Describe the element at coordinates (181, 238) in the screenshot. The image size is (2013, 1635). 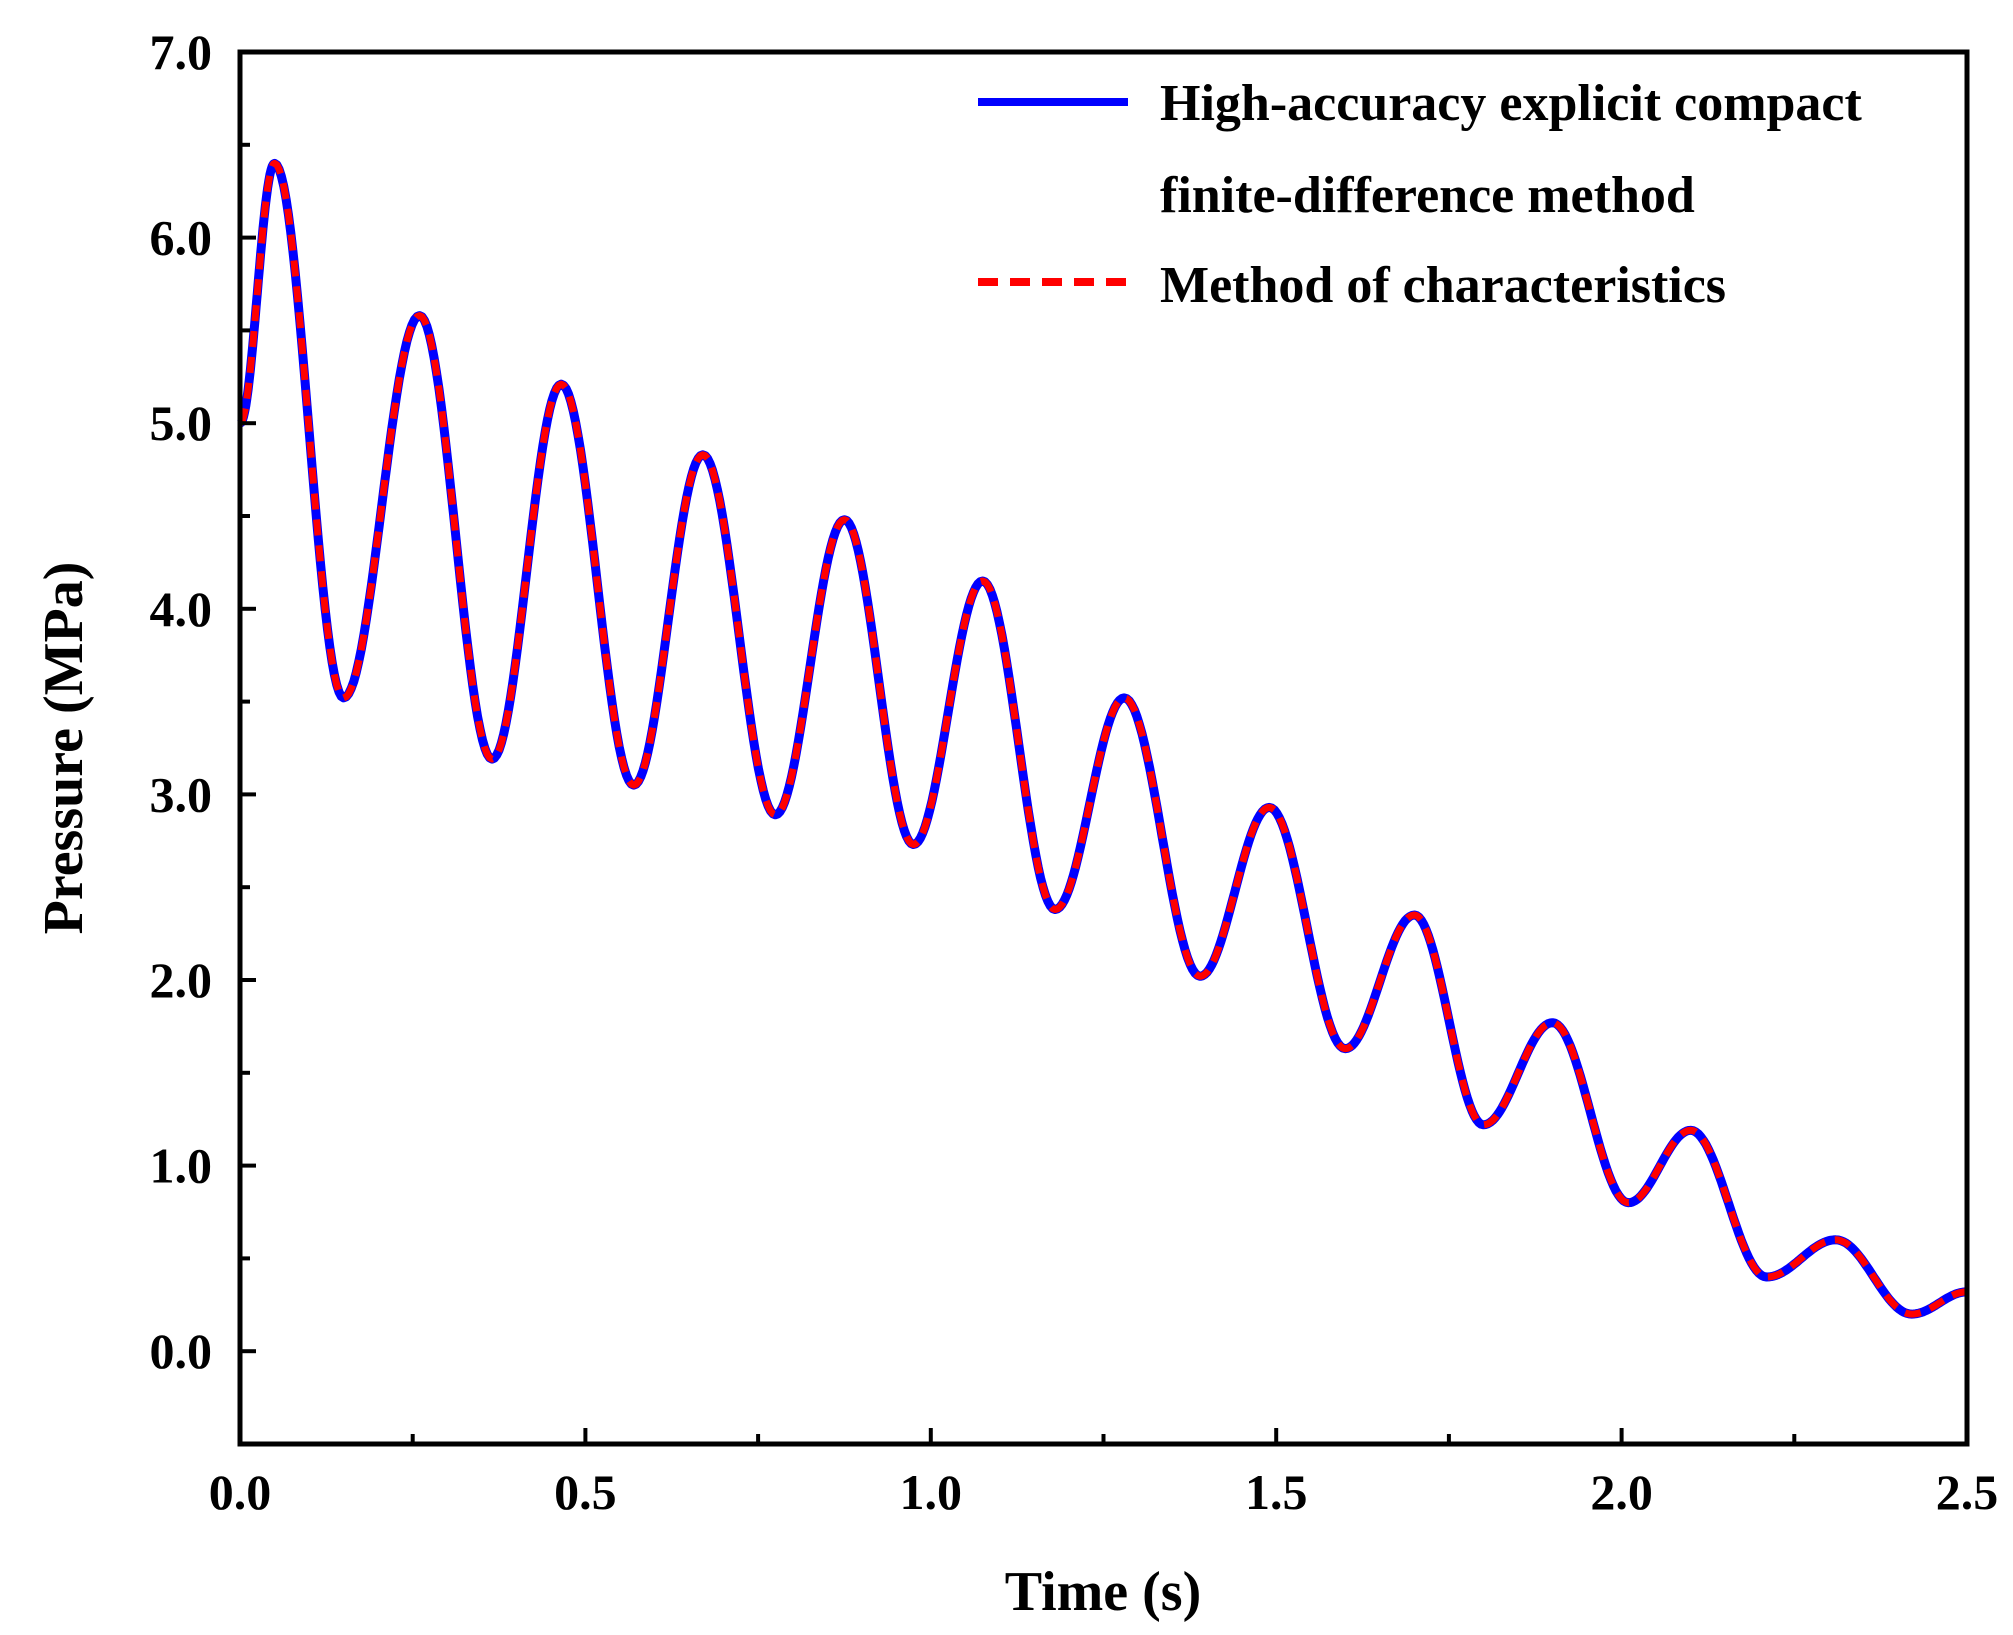
I see `y-tick-label: 6.0` at that location.